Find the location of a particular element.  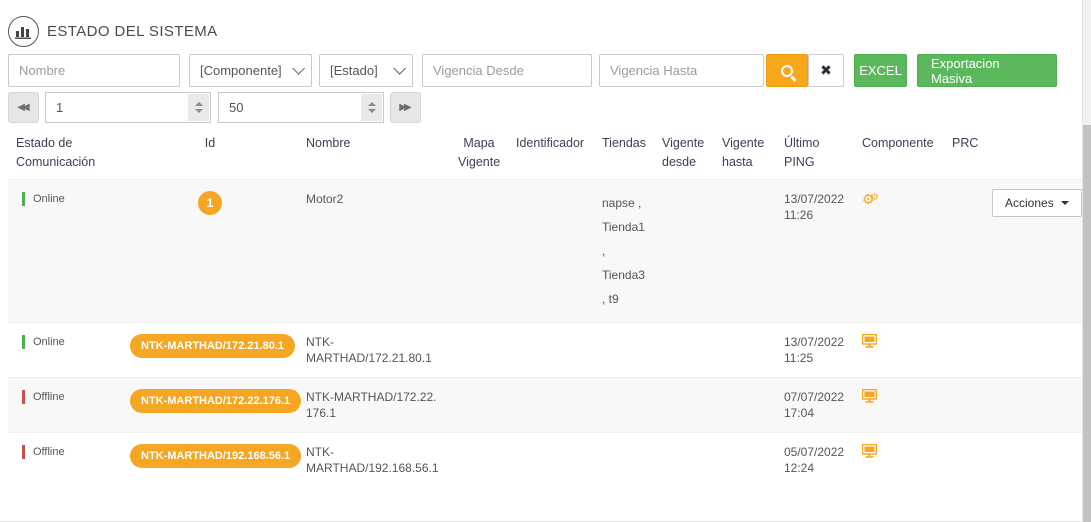

id-badge: NTK-MARTHAD/172.21.80.1 is located at coordinates (213, 345).